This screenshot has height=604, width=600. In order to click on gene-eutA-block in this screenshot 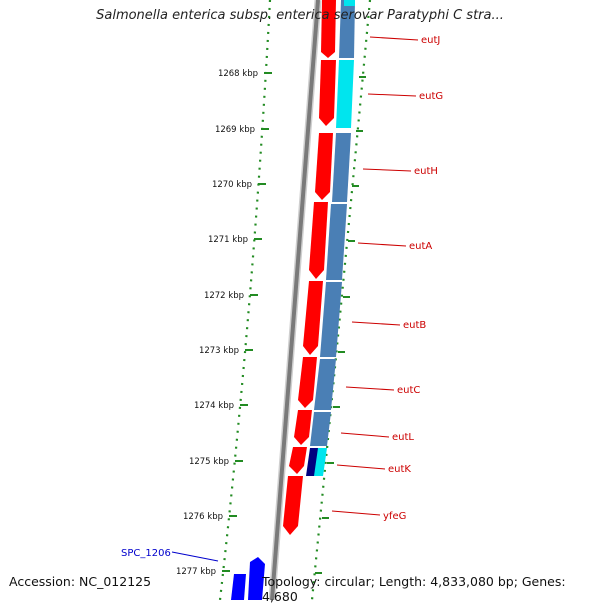, I will do `click(336, 242)`.